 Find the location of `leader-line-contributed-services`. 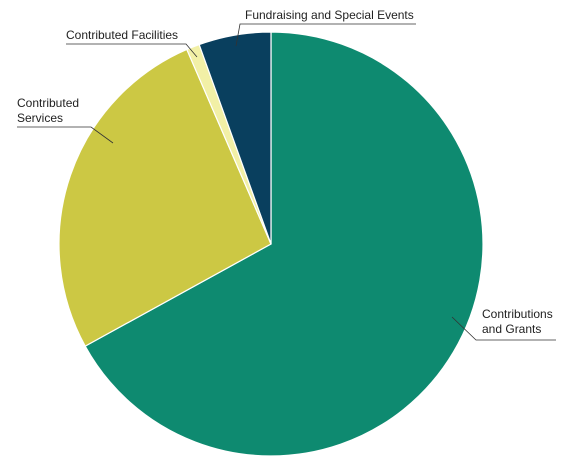

leader-line-contributed-services is located at coordinates (65, 135).